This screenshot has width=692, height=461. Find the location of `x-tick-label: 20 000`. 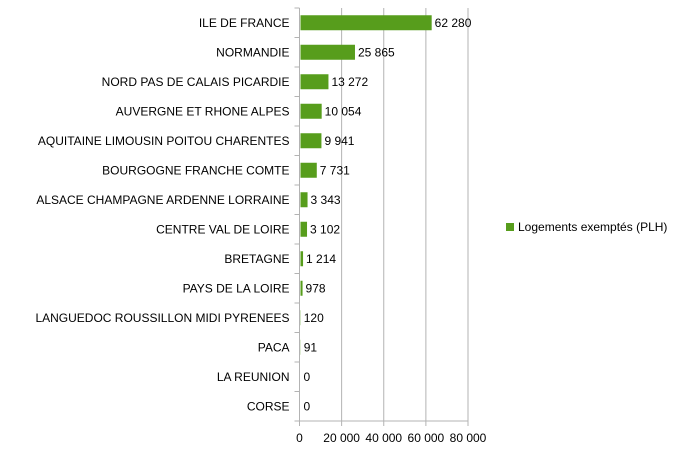

x-tick-label: 20 000 is located at coordinates (341, 438).